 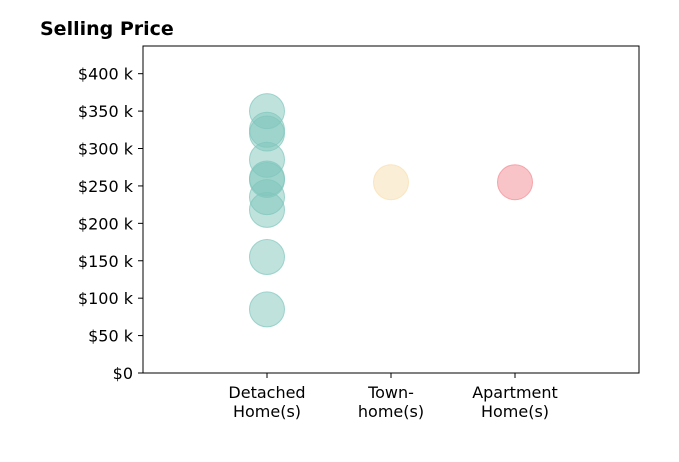 What do you see at coordinates (390, 392) in the screenshot?
I see `x-category-label-line: Town-` at bounding box center [390, 392].